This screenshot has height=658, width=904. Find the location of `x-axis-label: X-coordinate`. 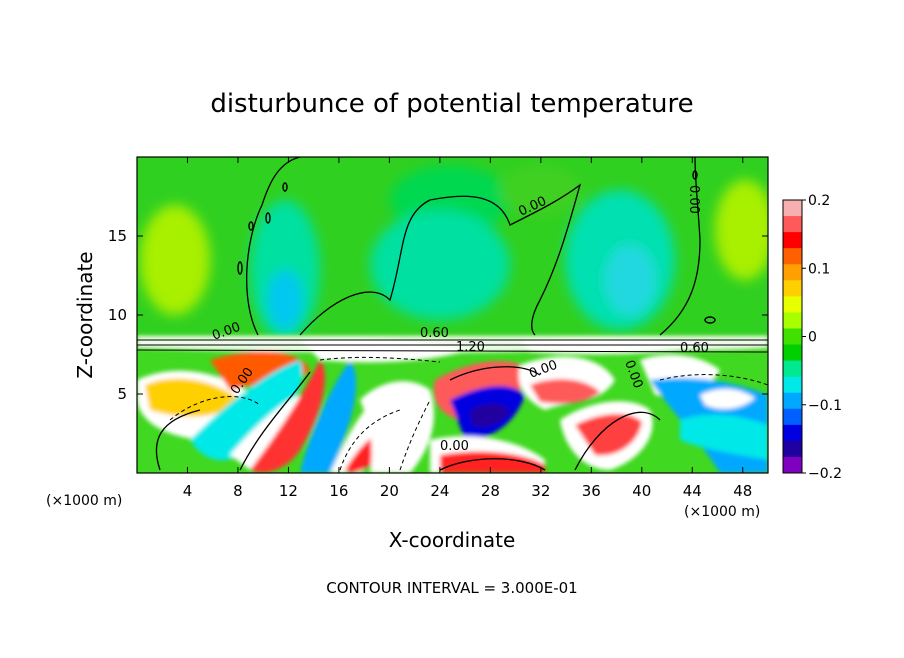

x-axis-label: X-coordinate is located at coordinates (452, 540).